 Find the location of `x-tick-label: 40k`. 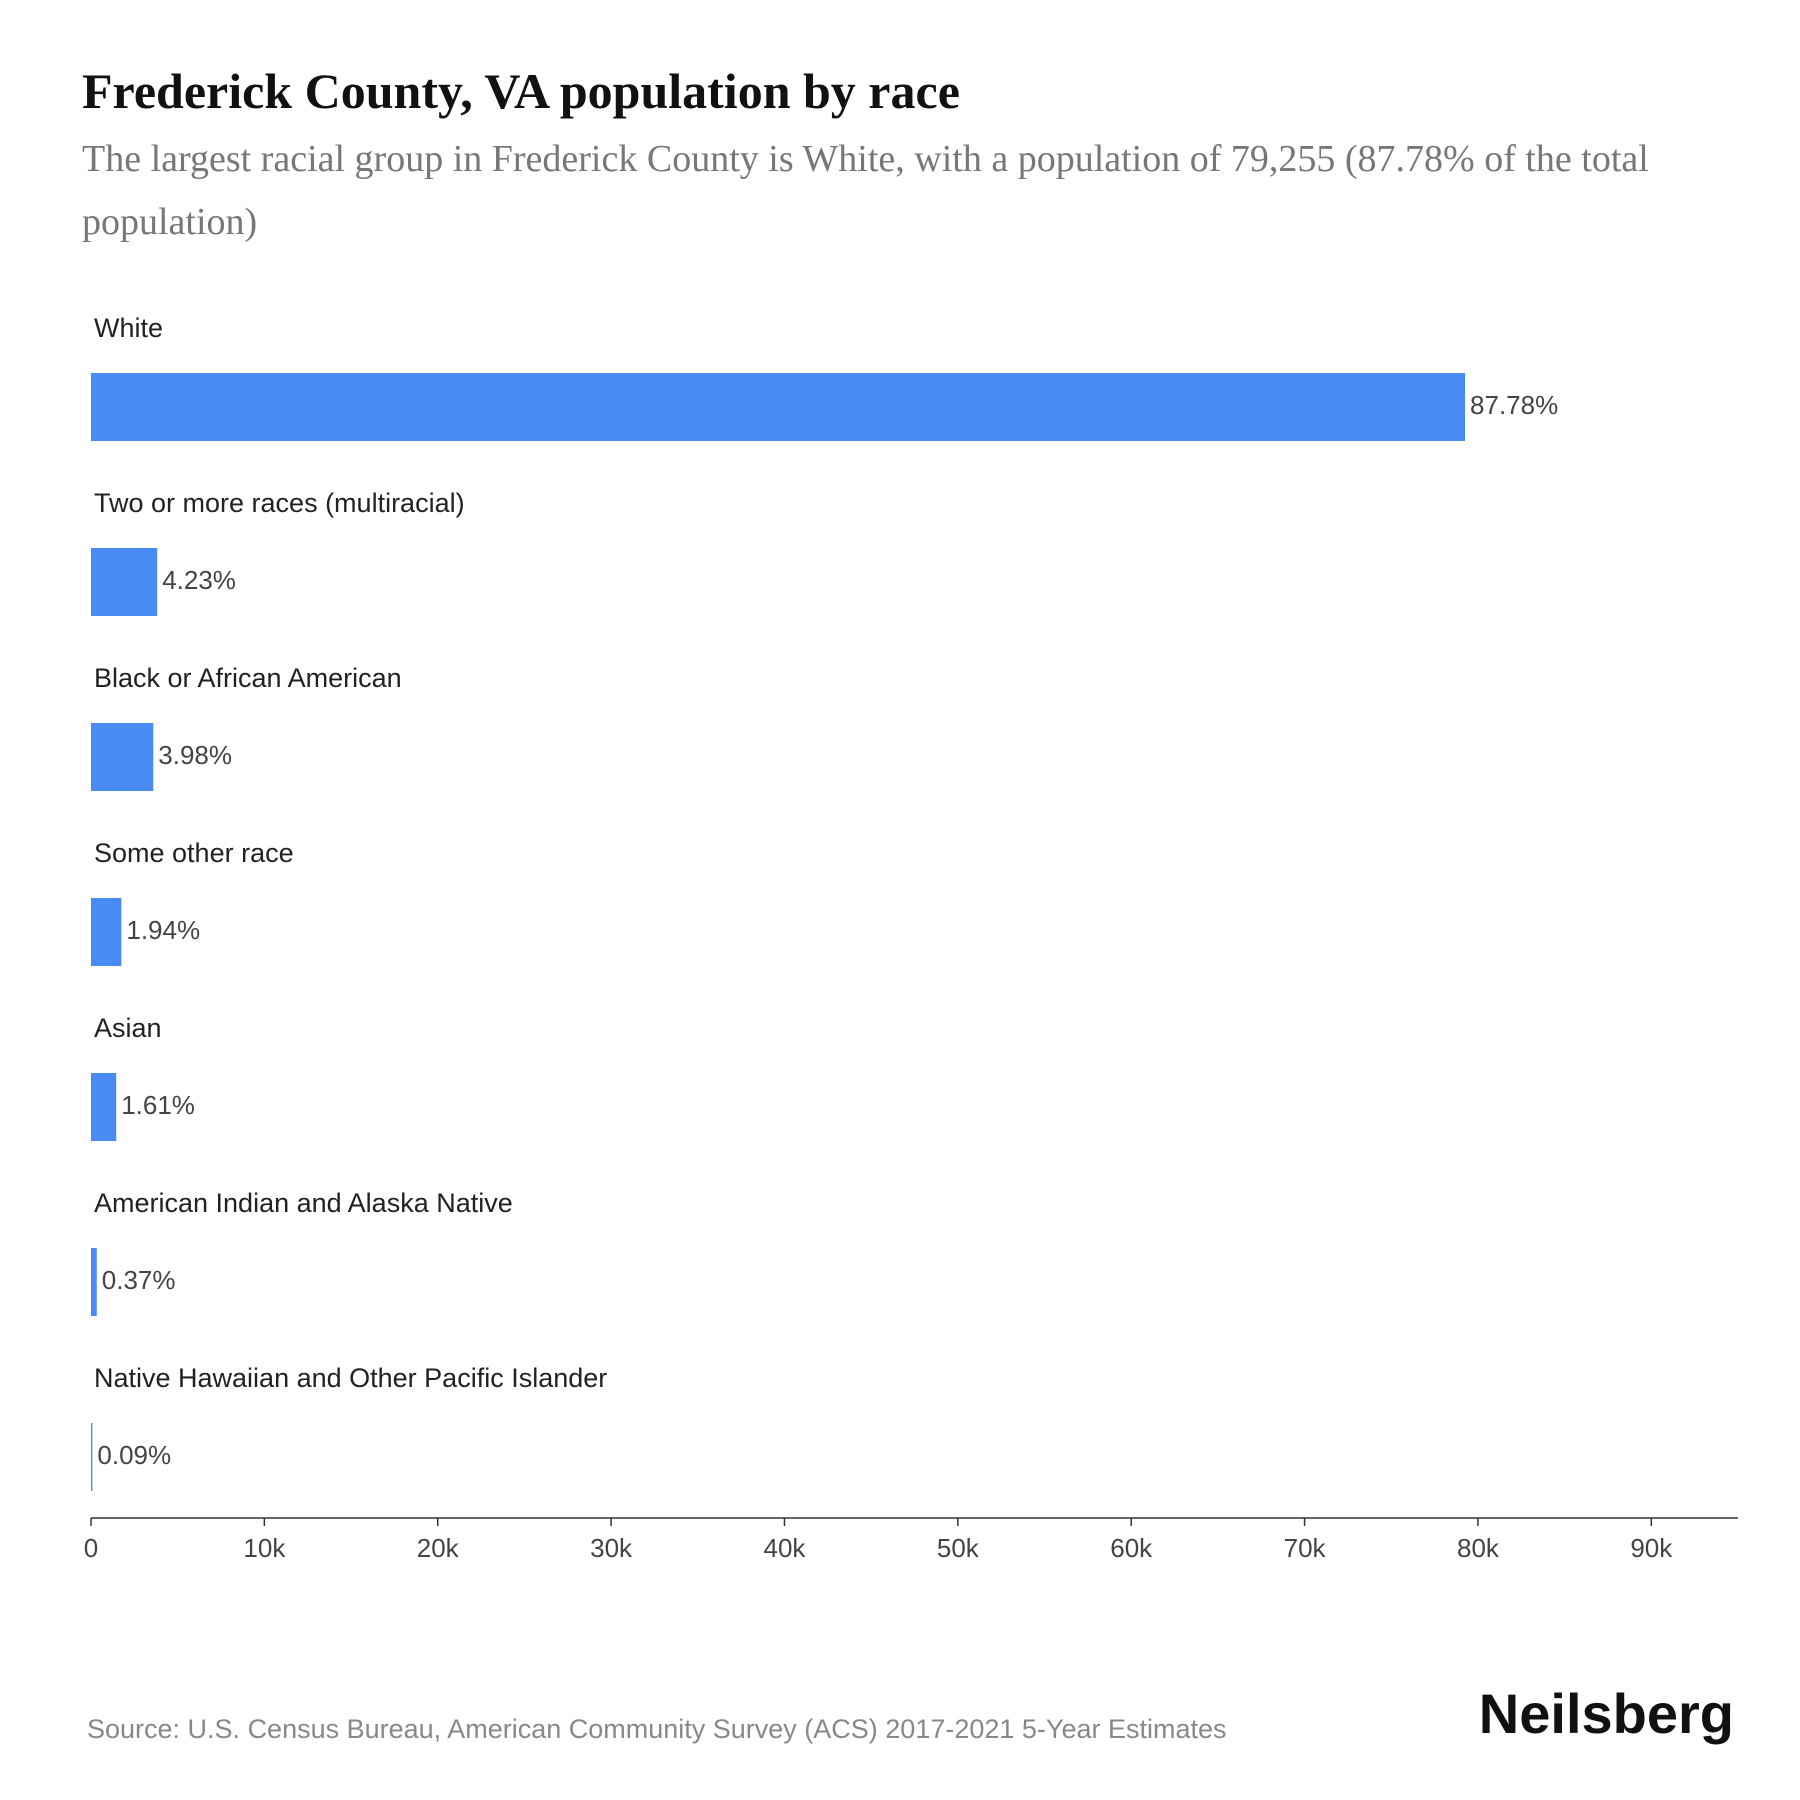

x-tick-label: 40k is located at coordinates (785, 1548).